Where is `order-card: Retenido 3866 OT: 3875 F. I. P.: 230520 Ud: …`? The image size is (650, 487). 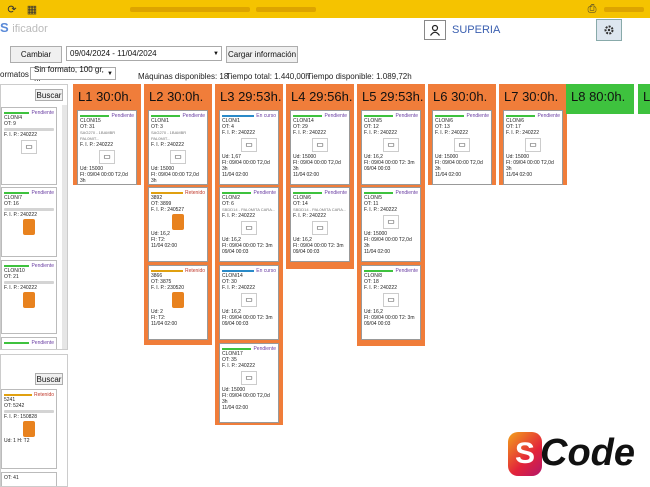
order-card: Retenido 3866 OT: 3875 F. I. P.: 230520 Ud: … is located at coordinates (178, 302).